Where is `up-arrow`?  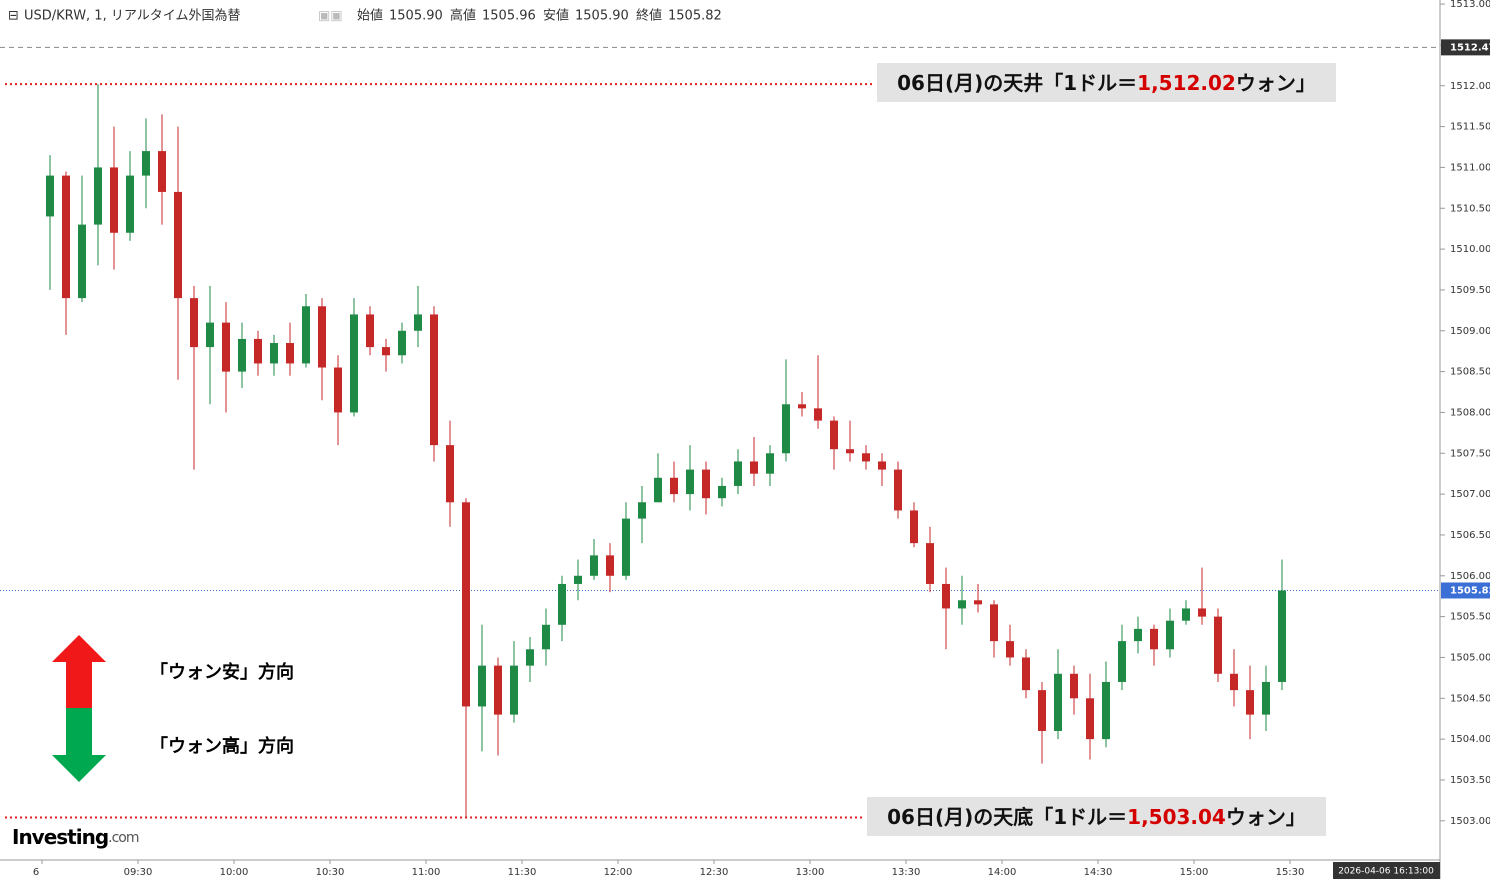
up-arrow is located at coordinates (79, 671).